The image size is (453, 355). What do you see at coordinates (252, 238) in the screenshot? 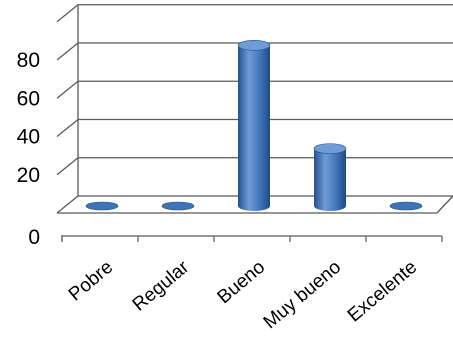
I see `axes` at bounding box center [252, 238].